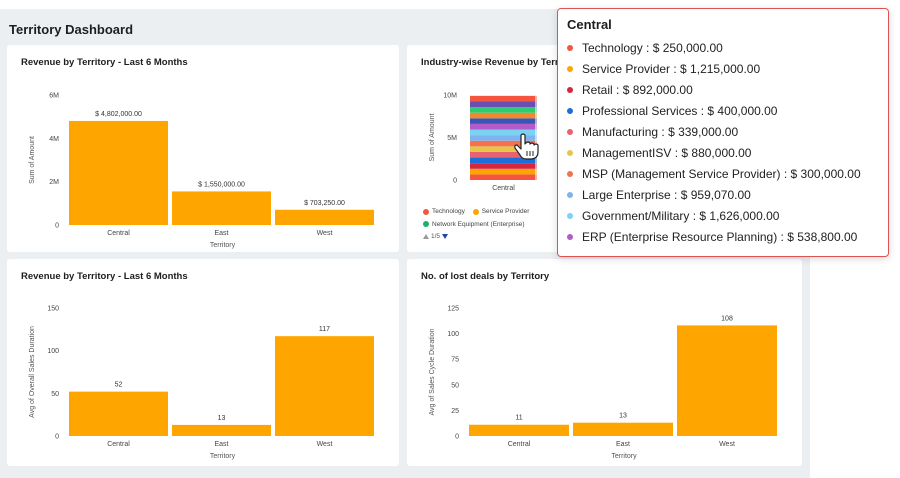  I want to click on hover-highlight, so click(546, 132).